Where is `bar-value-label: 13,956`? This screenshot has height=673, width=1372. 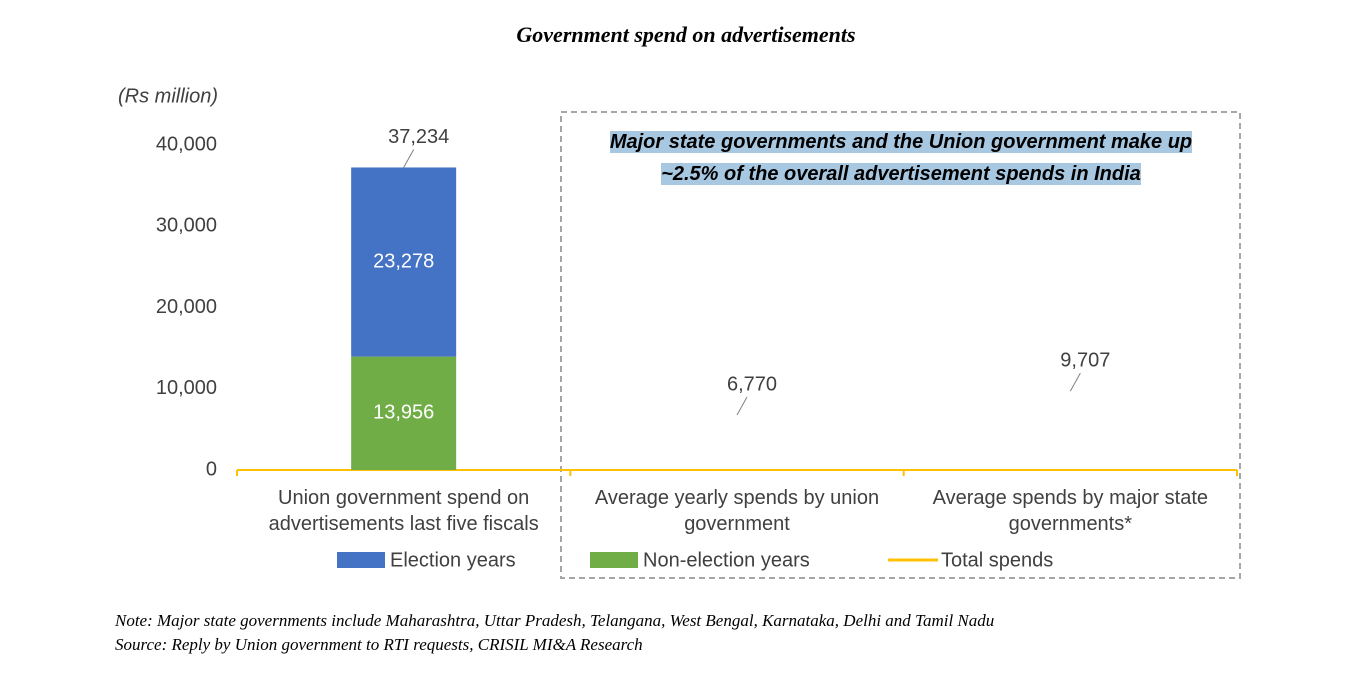
bar-value-label: 13,956 is located at coordinates (403, 413).